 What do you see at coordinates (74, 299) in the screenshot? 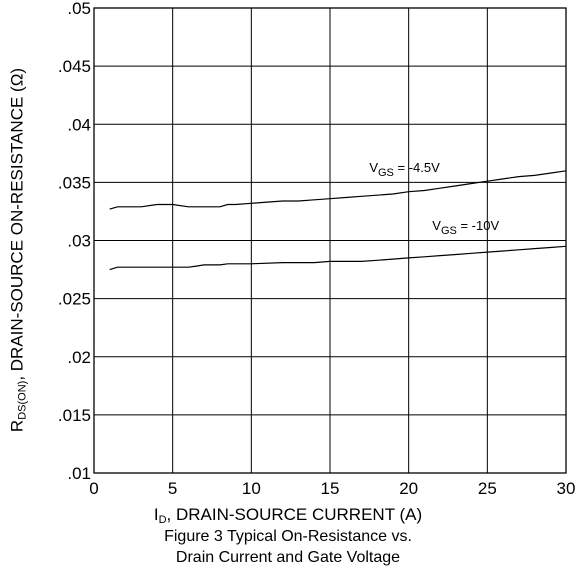
I see `y-tick-label: .025` at bounding box center [74, 299].